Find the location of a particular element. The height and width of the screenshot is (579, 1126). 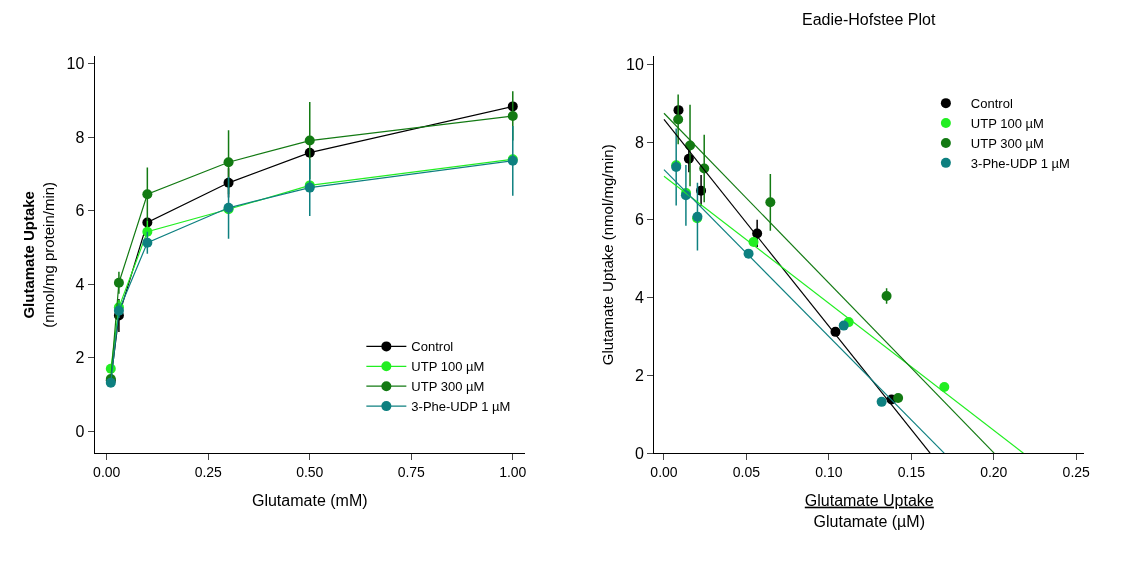

x-tick-label: 0.50 is located at coordinates (310, 472).